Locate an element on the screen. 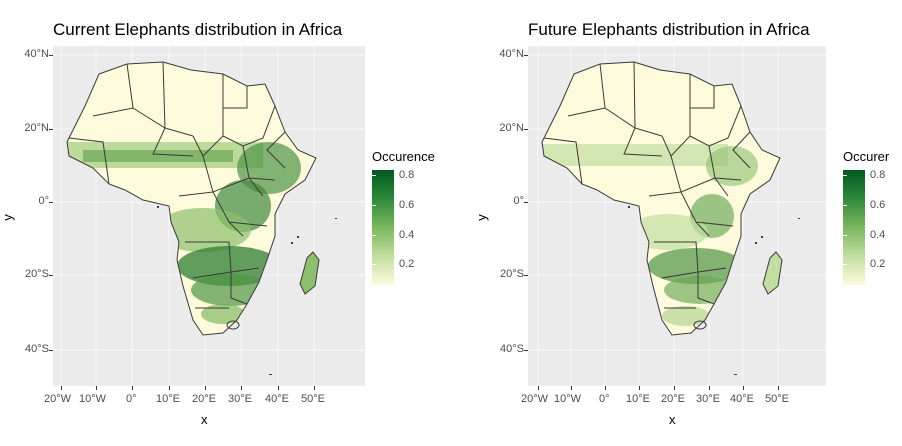  map-title: Current Elephants distribution in Africa is located at coordinates (198, 29).